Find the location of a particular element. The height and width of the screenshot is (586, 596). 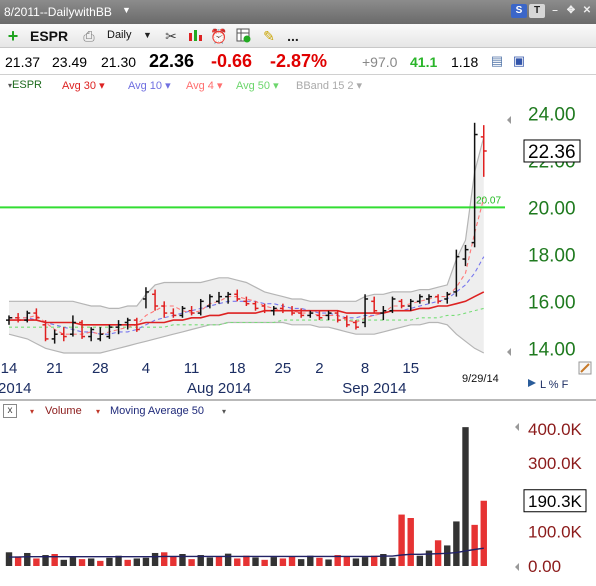

pane-divider is located at coordinates (298, 400).